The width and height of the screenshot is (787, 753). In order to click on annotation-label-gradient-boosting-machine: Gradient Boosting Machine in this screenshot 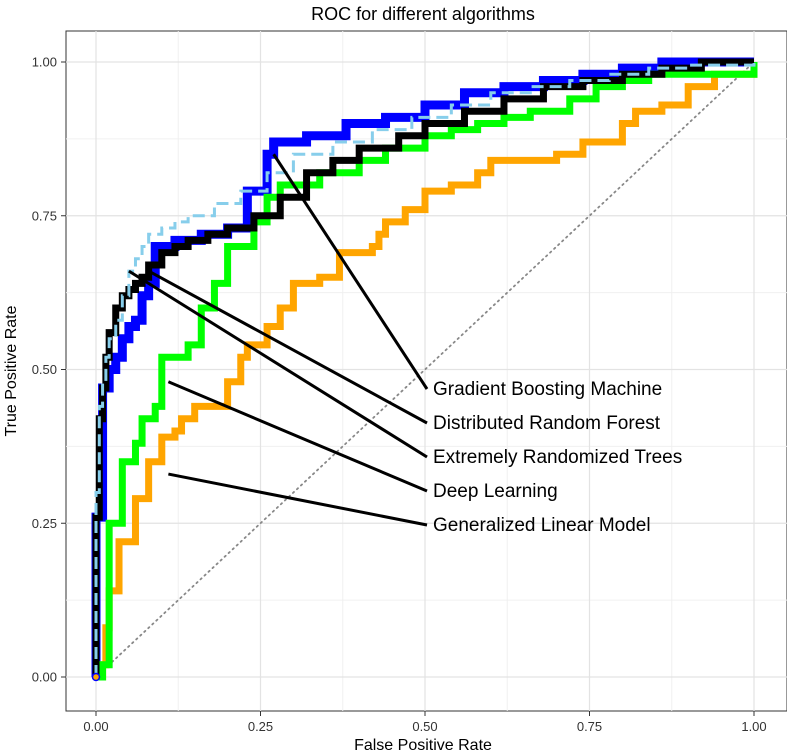, I will do `click(547, 389)`.